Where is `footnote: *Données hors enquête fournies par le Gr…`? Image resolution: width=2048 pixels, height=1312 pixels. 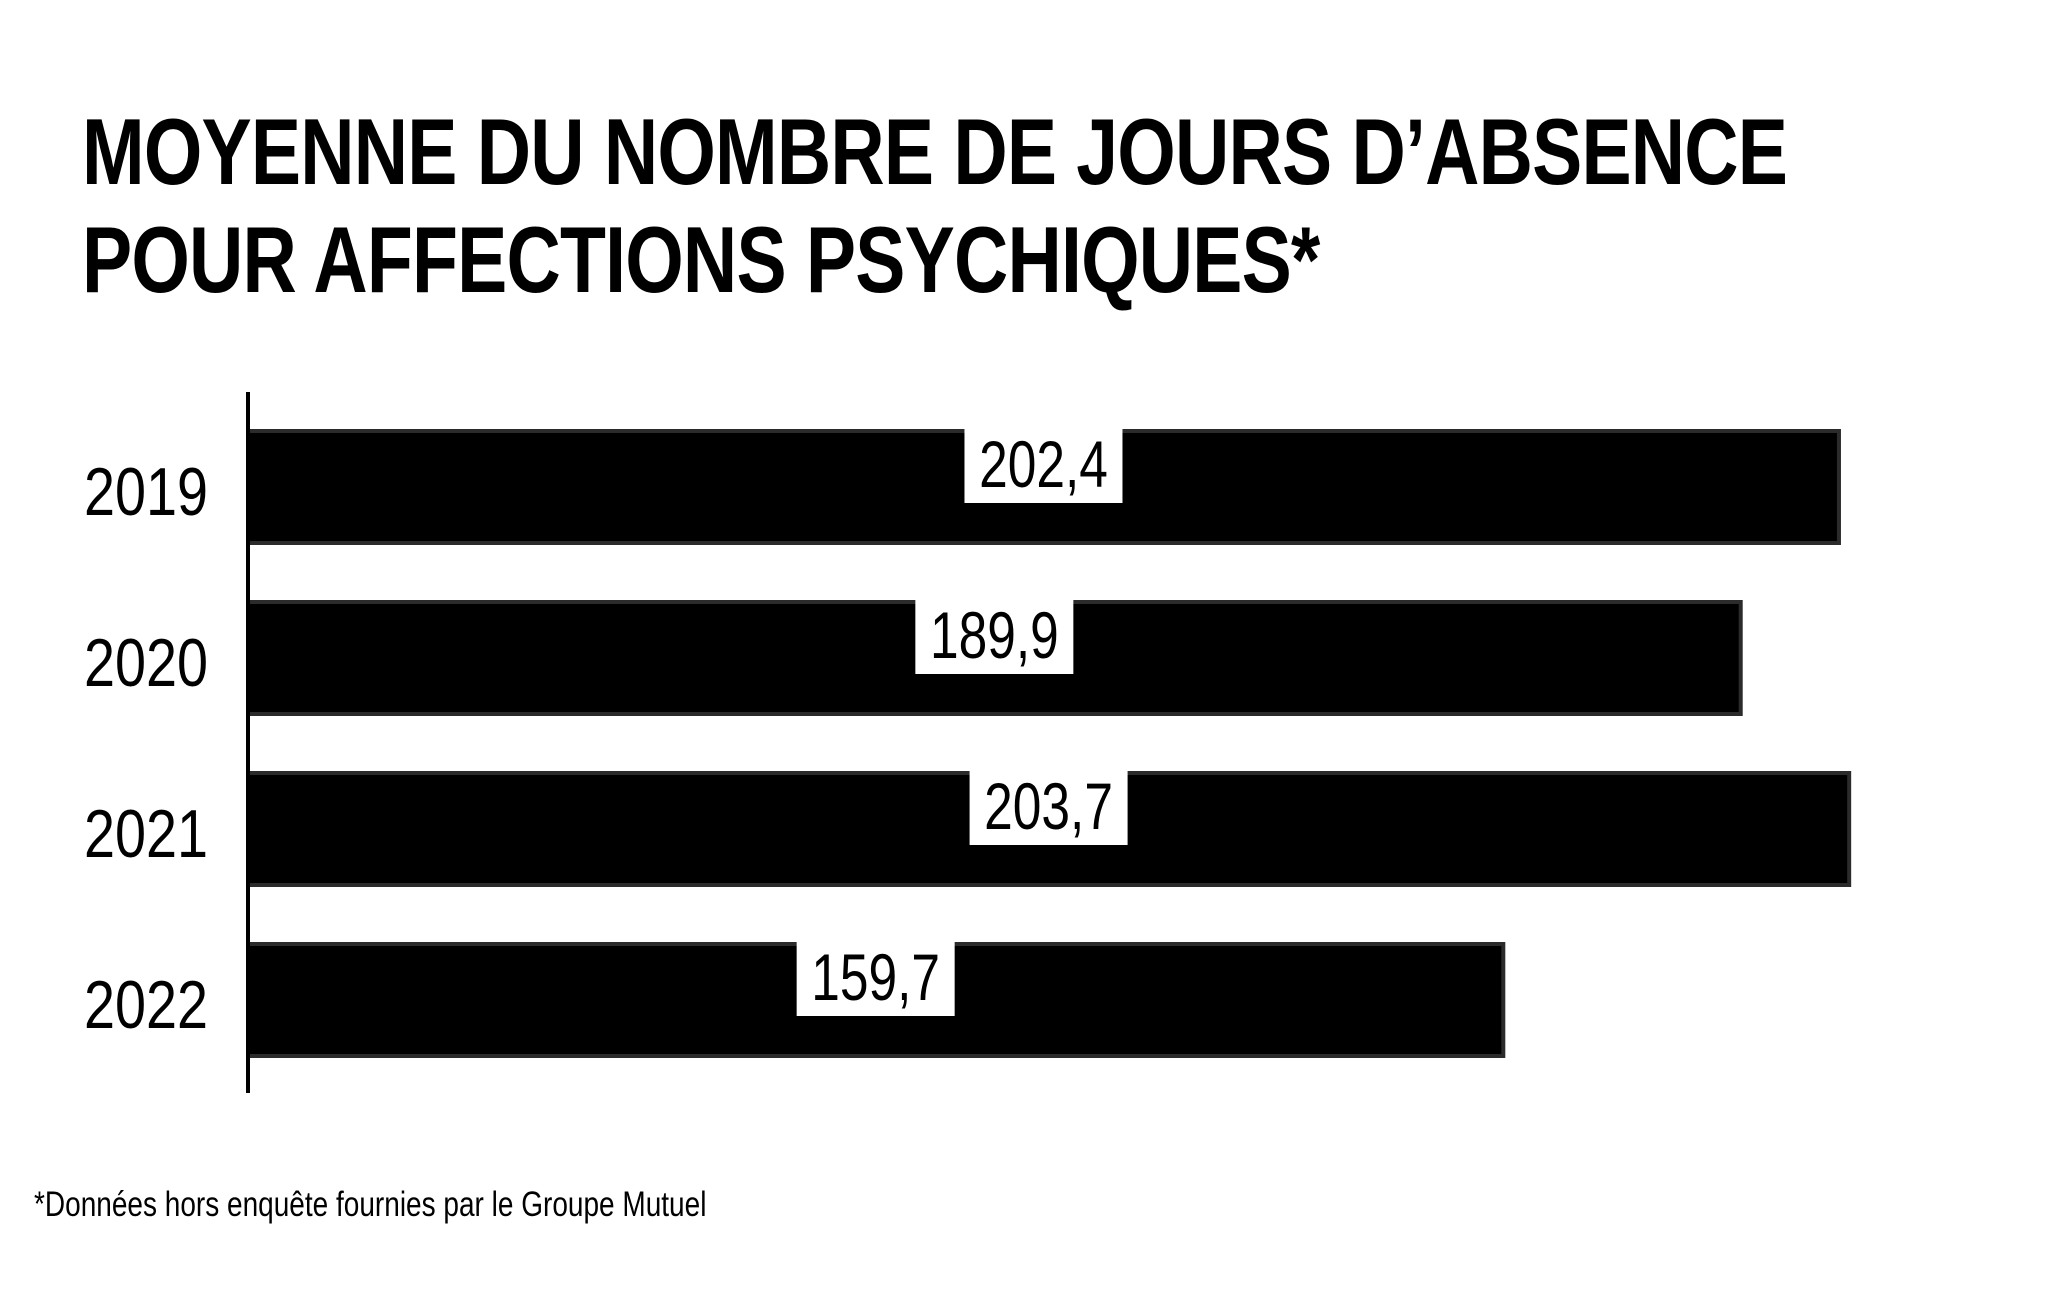
footnote: *Données hors enquête fournies par le Gr… is located at coordinates (370, 1204).